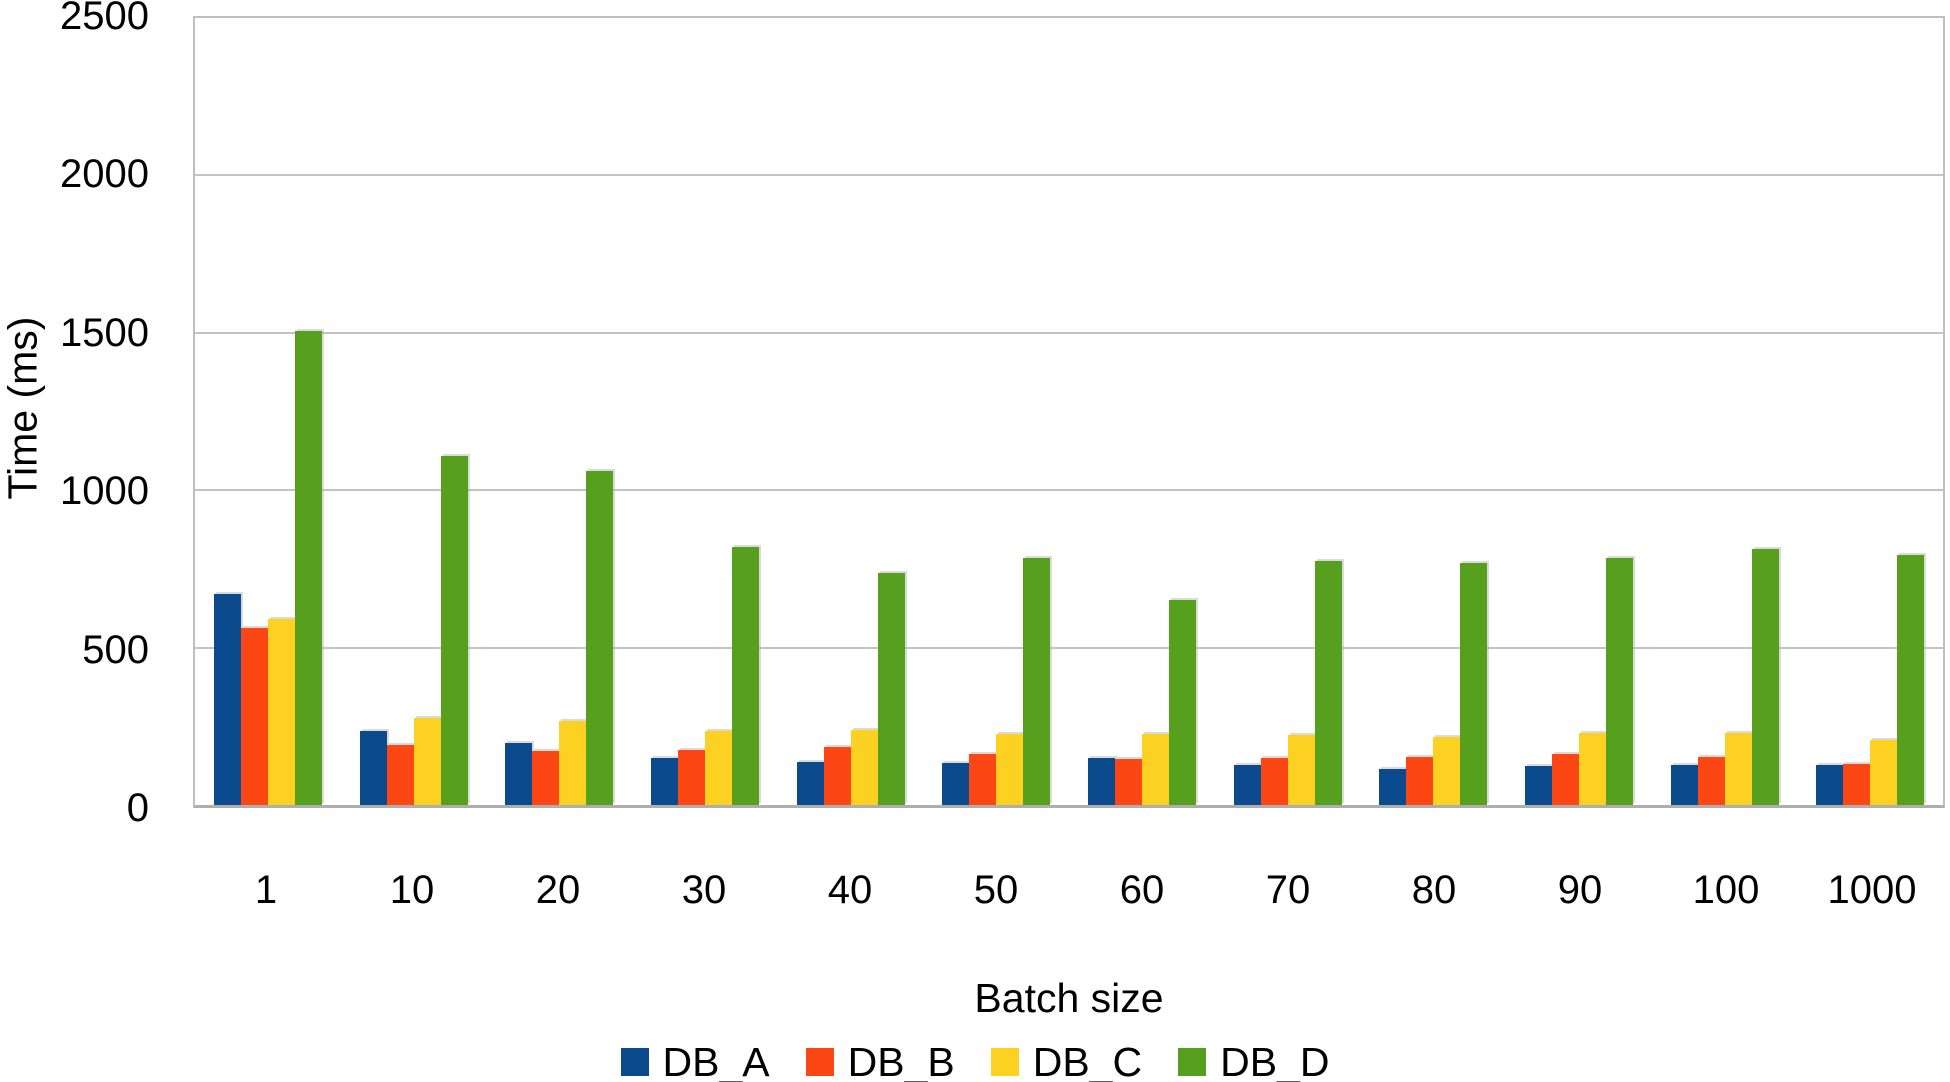 The image size is (1950, 1082). I want to click on legend-item-DB_C: DB_C, so click(1066, 1060).